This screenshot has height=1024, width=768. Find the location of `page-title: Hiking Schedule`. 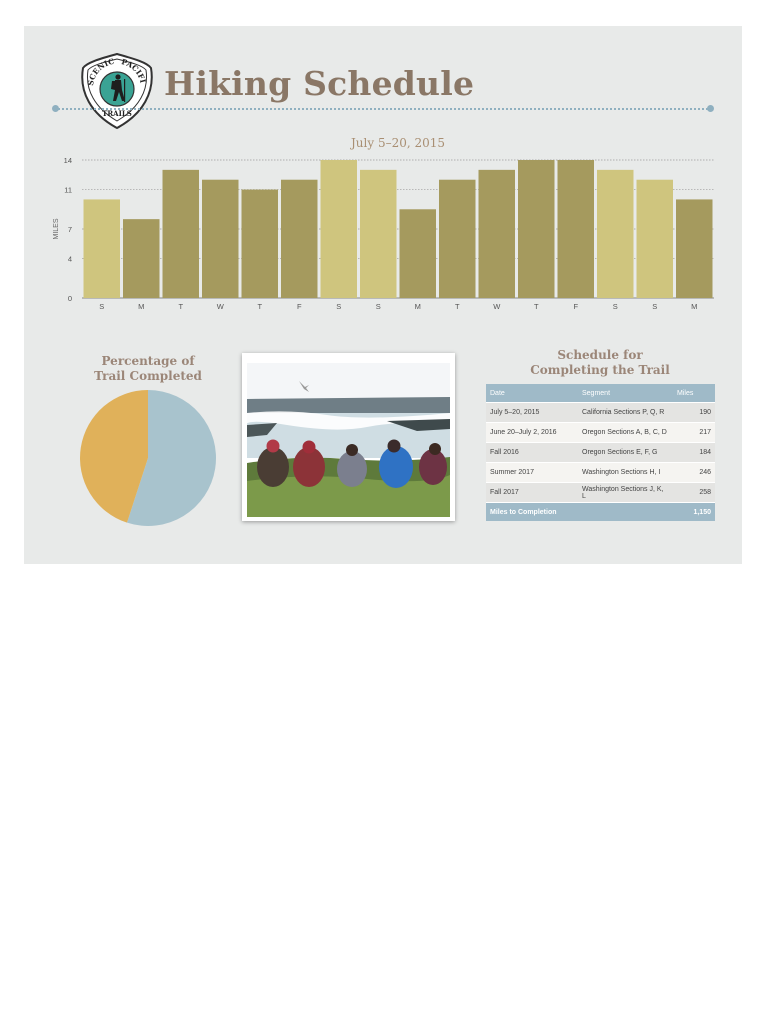

page-title: Hiking Schedule is located at coordinates (319, 83).